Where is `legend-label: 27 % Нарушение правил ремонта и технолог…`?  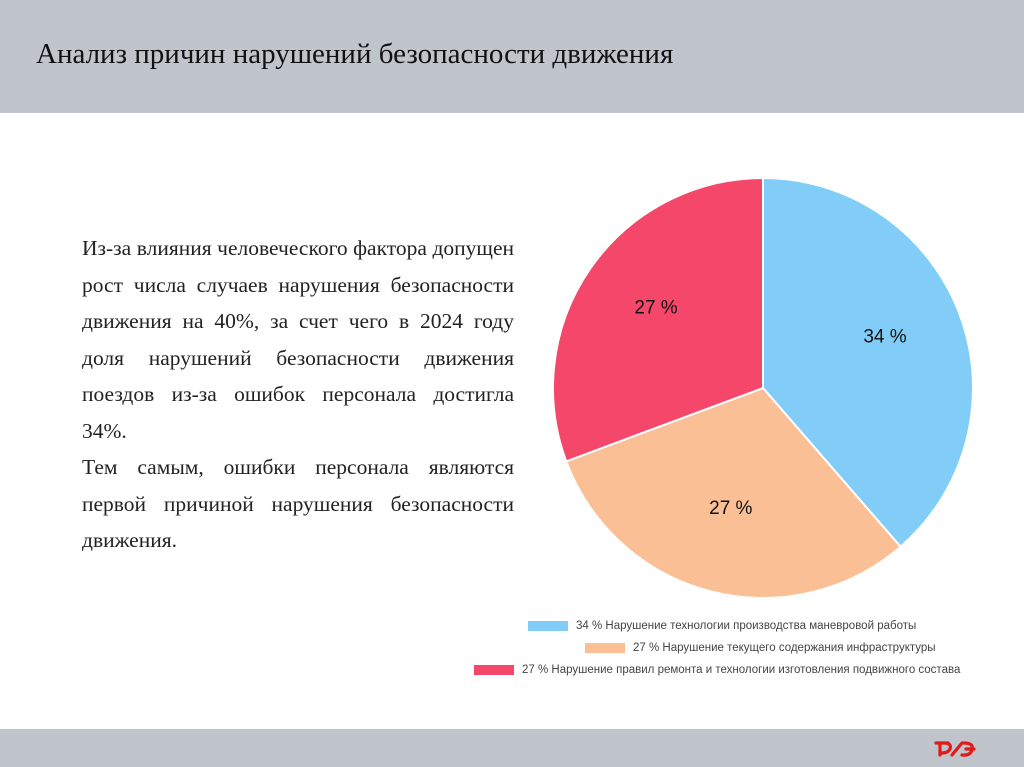
legend-label: 27 % Нарушение правил ремонта и технолог… is located at coordinates (741, 670).